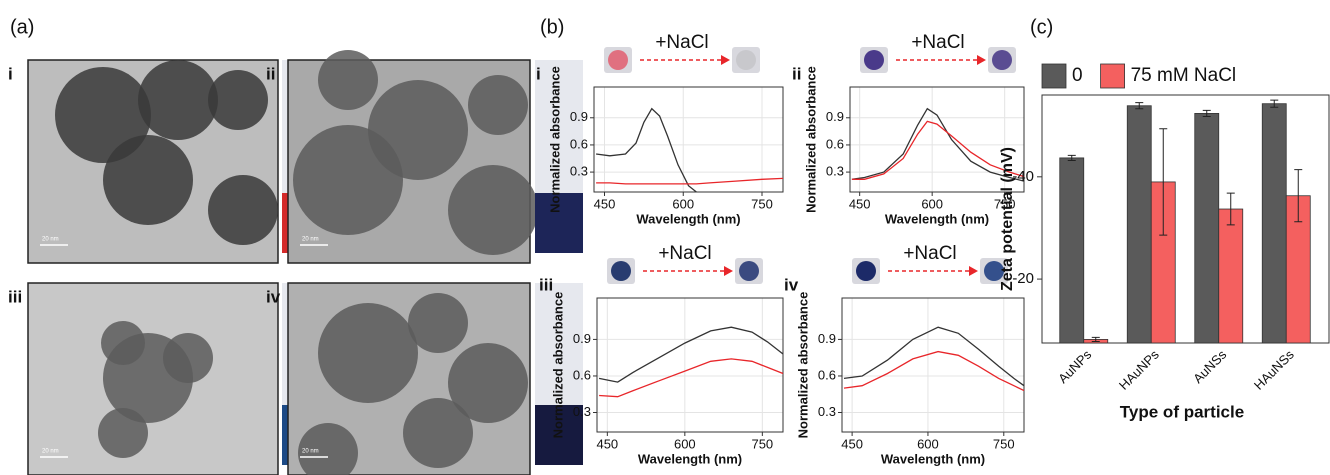 This screenshot has height=475, width=1330. Describe the element at coordinates (1007, 219) in the screenshot. I see `y-axis-label: Zeta potential (mV)` at that location.